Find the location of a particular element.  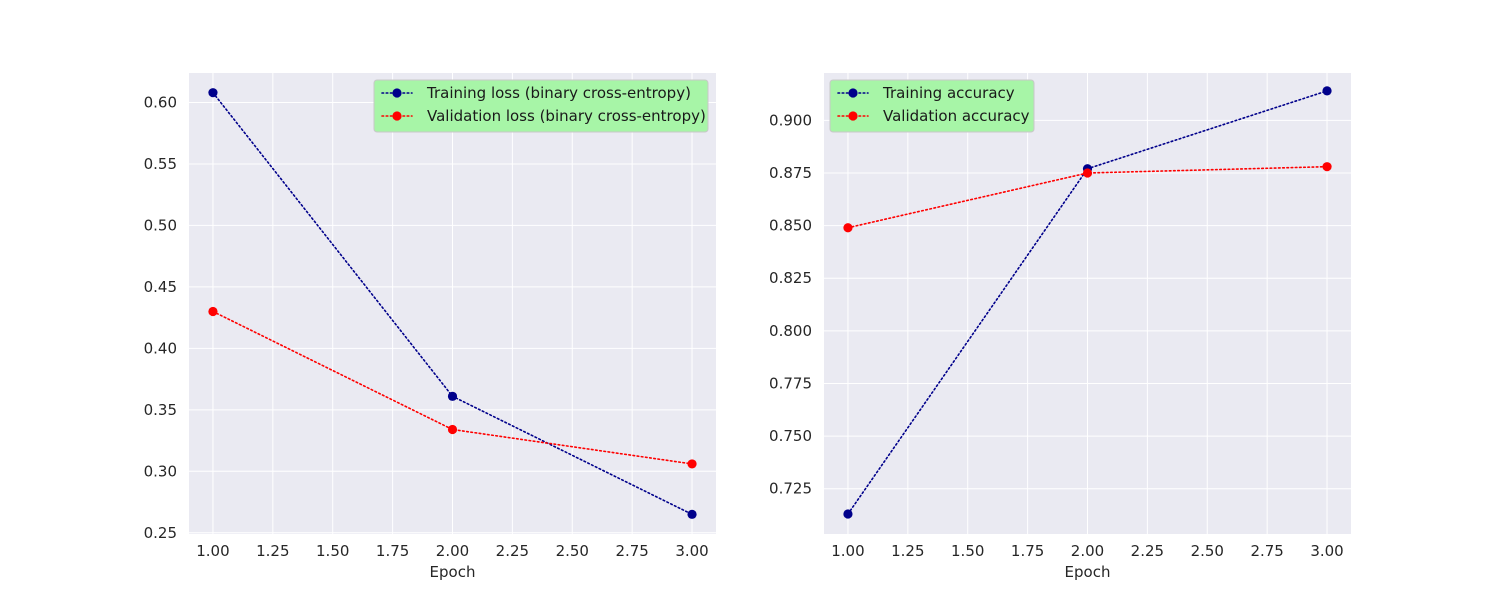

accuracy-x-tick-label: 2.25 is located at coordinates (1147, 551).